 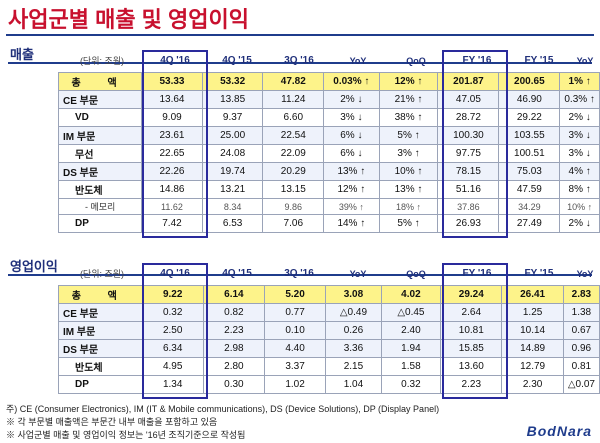 I want to click on table-cell: 13.21, so click(x=232, y=189).